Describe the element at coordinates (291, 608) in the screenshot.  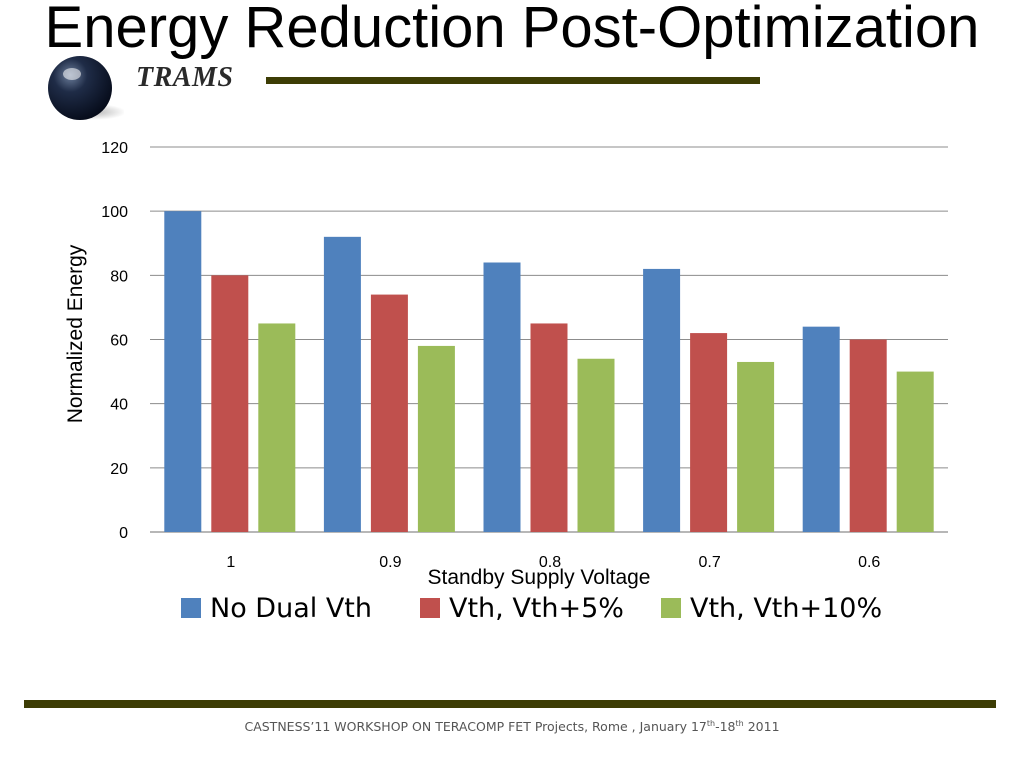
I see `legend-label: No Dual Vth` at that location.